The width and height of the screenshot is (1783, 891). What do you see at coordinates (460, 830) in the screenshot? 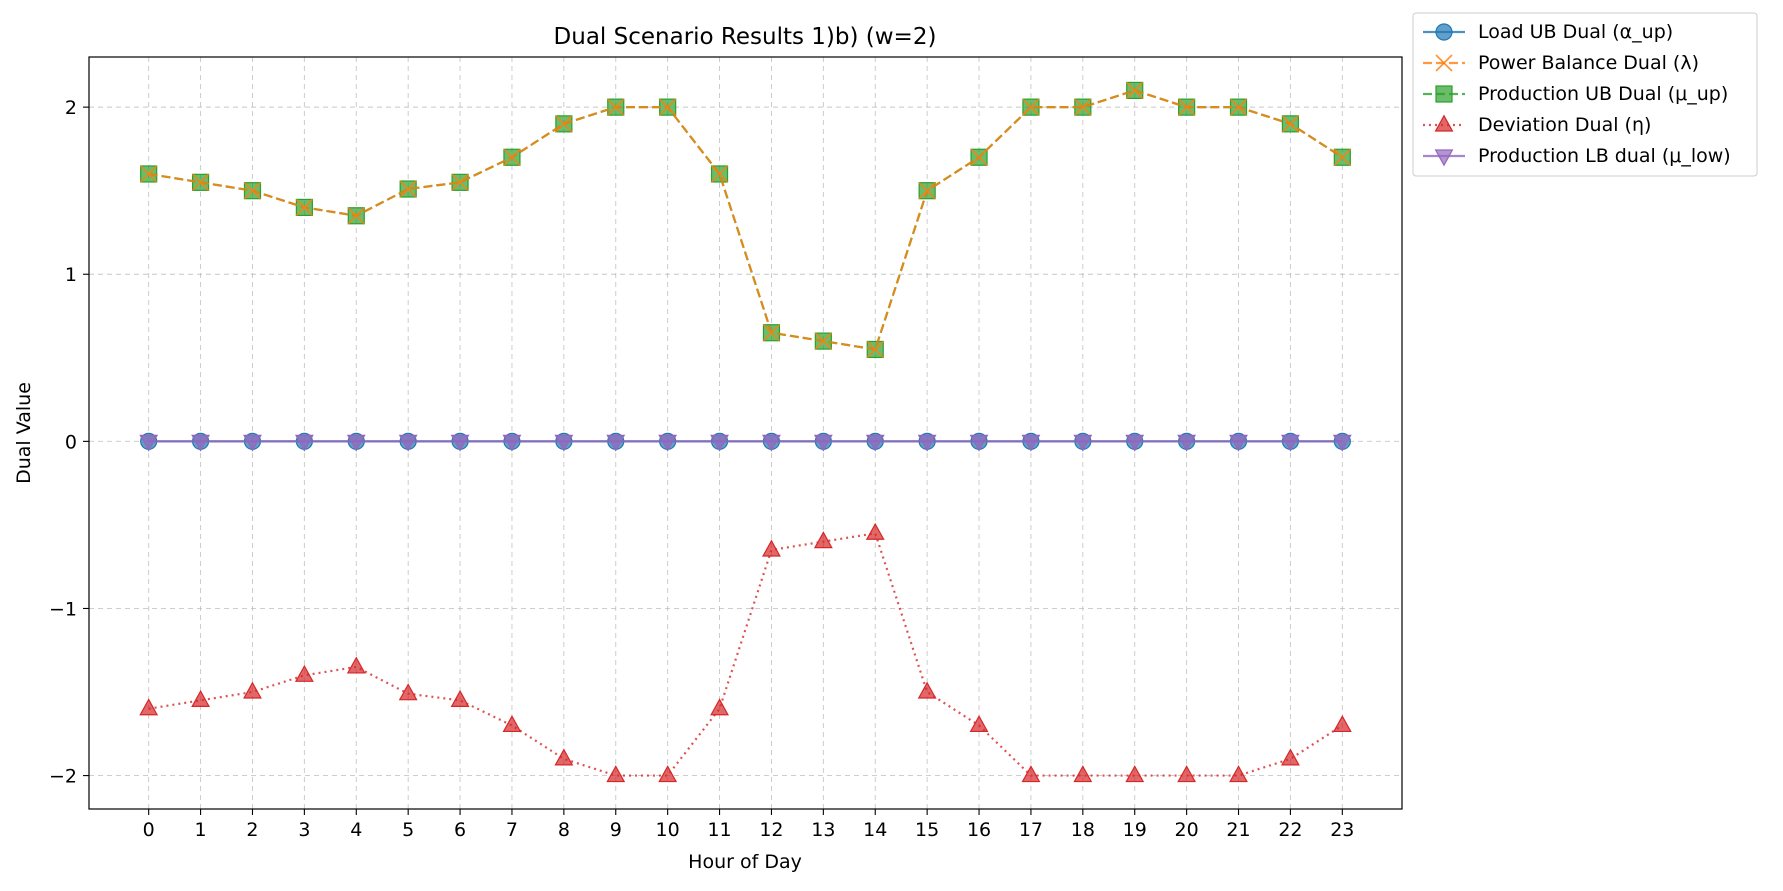
I see `x-tick-label: 6` at bounding box center [460, 830].